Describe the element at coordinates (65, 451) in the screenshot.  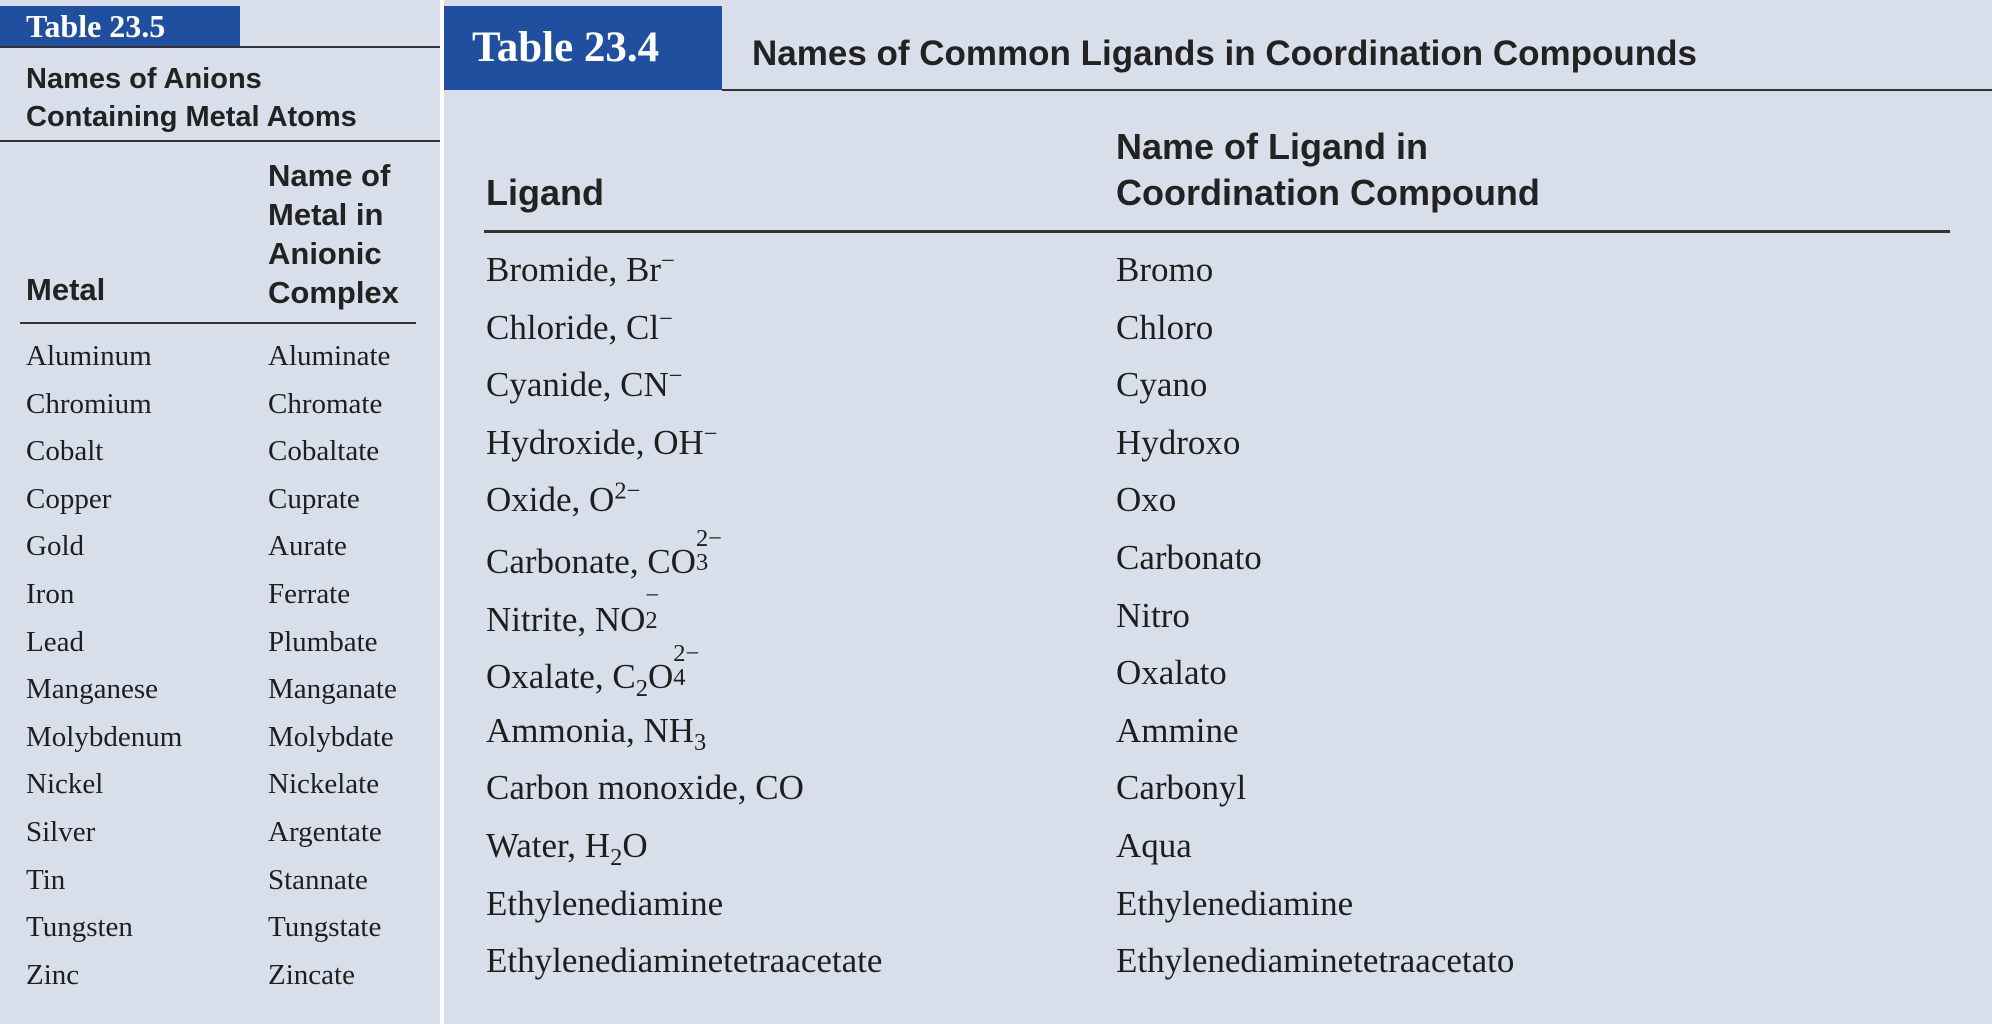
I see `metal-cell: Cobalt` at that location.